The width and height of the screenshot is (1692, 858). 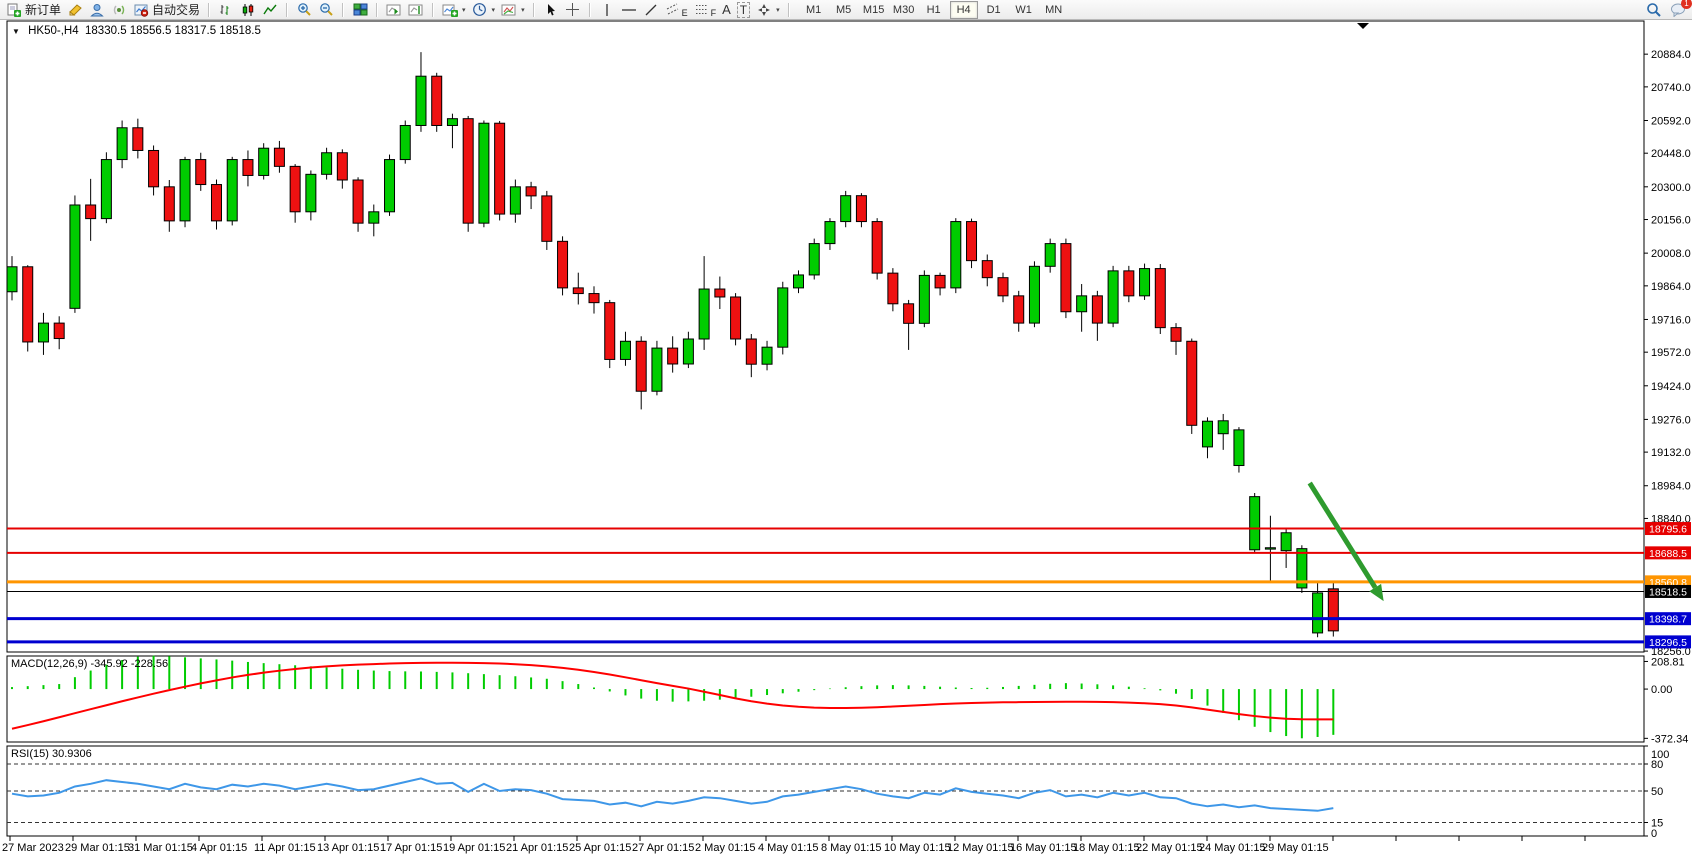 What do you see at coordinates (993, 9) in the screenshot?
I see `tab-timeframe-d1: D1` at bounding box center [993, 9].